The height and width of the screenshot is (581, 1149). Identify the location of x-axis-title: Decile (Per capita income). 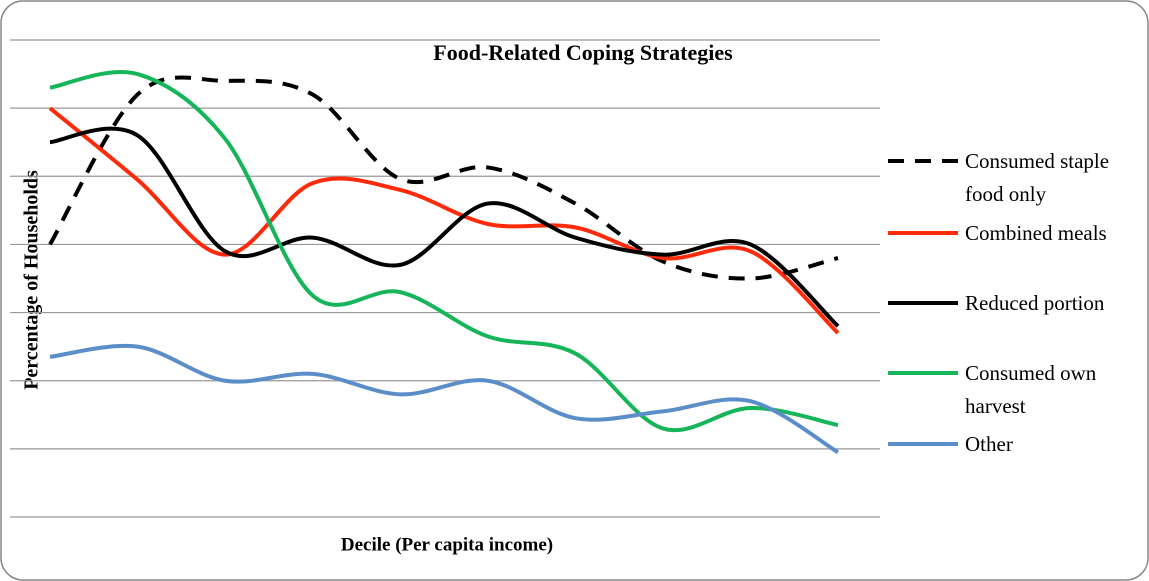
(447, 544).